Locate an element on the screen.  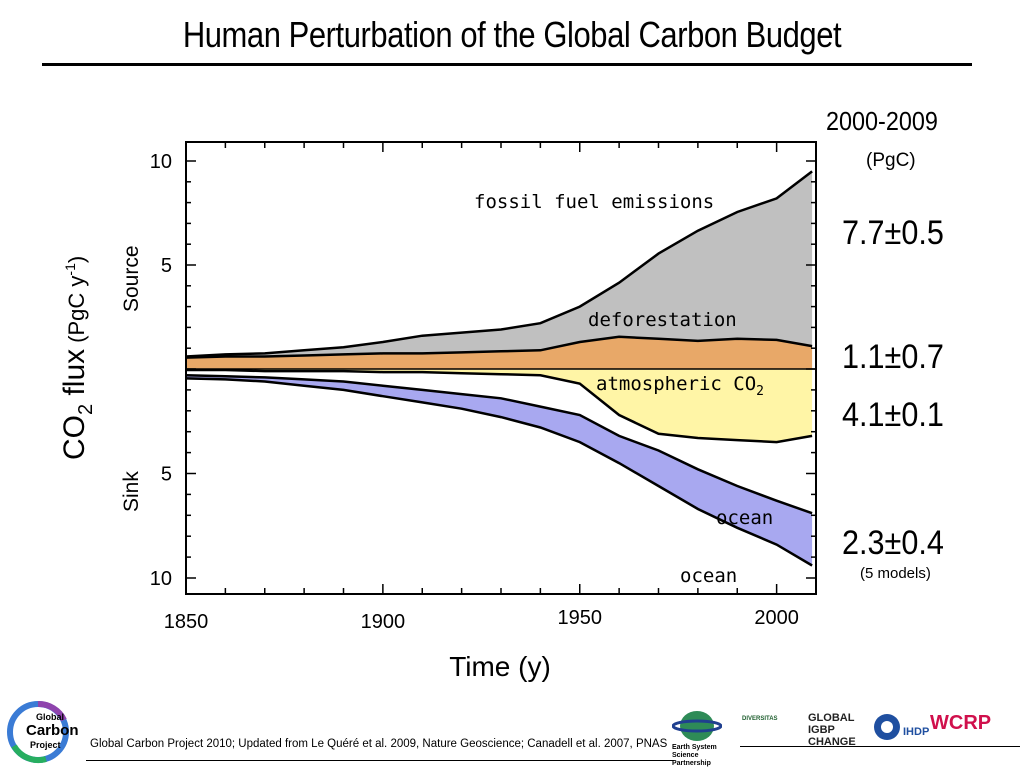
budget-period: 2000-2009 is located at coordinates (882, 121).